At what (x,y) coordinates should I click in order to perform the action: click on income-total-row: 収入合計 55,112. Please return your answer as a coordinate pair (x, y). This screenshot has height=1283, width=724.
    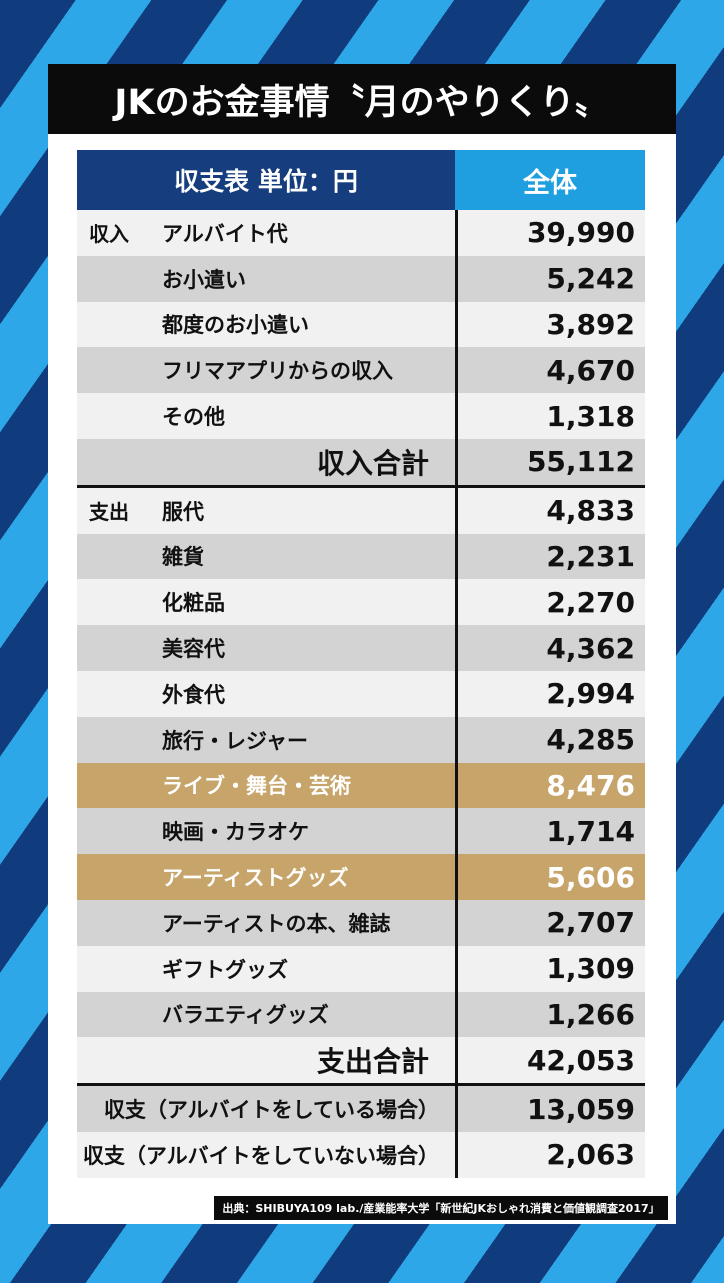
    Looking at the image, I should click on (361, 461).